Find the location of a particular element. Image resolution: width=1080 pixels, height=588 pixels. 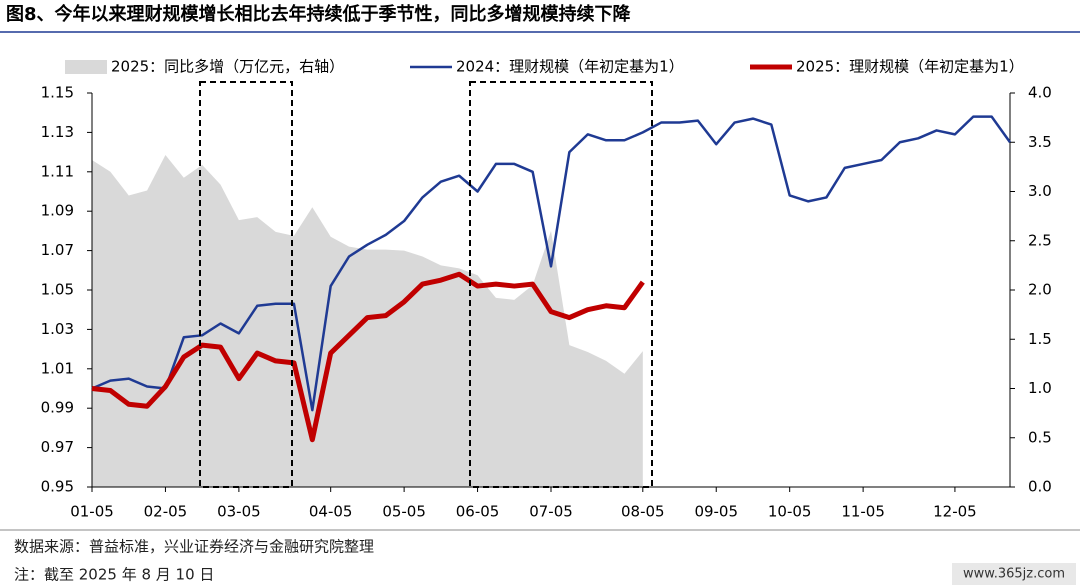

x-tick-label: 03-05 is located at coordinates (239, 512).